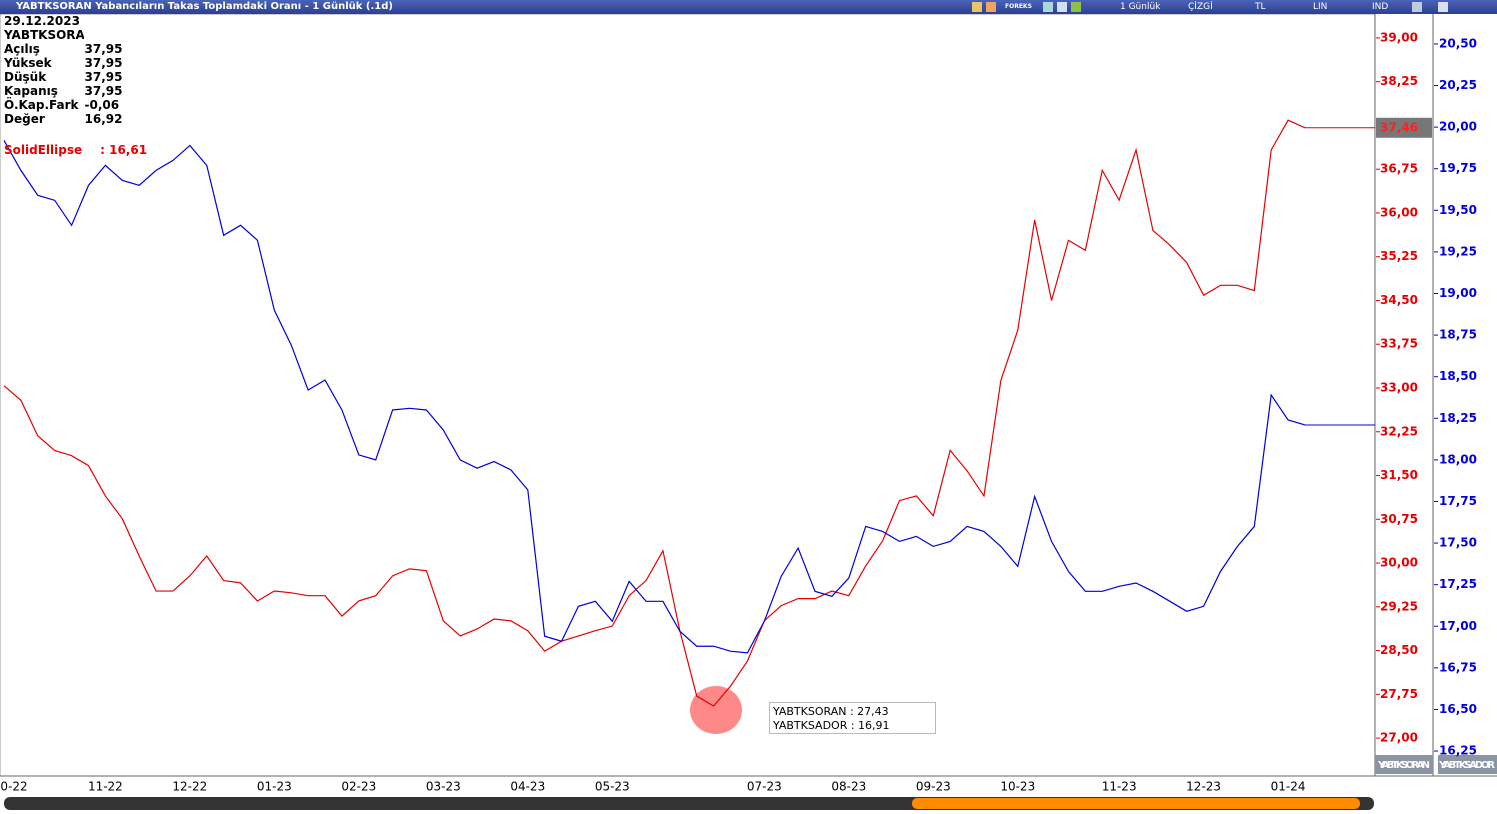 This screenshot has width=1497, height=814. I want to click on scrollbar-track, so click(689, 803).